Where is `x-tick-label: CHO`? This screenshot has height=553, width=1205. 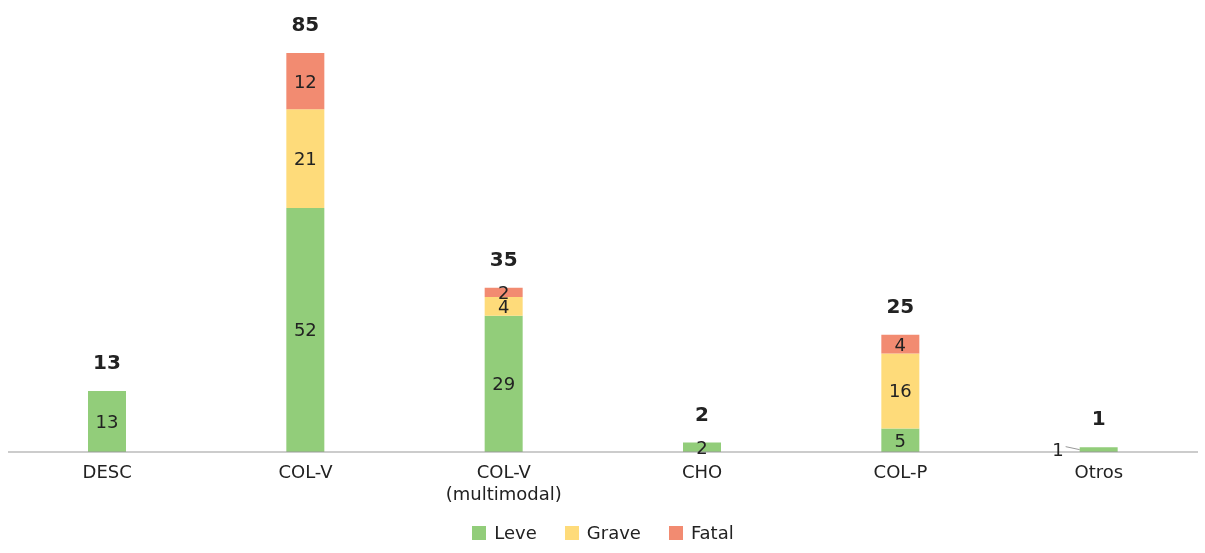
x-tick-label: CHO is located at coordinates (702, 471).